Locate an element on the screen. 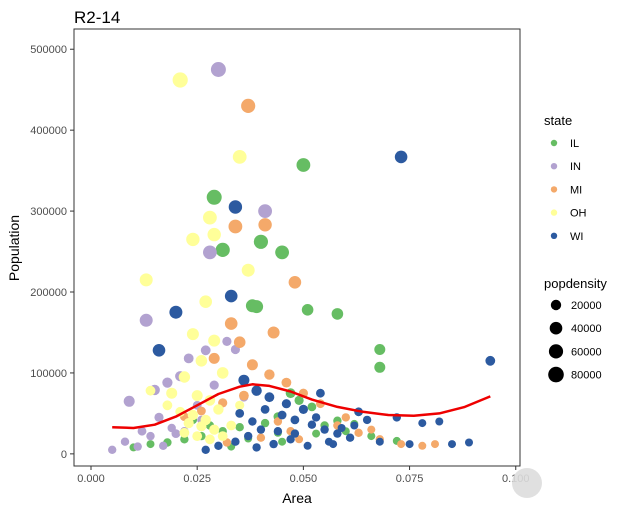  legend-label-wi: WI is located at coordinates (576, 237).